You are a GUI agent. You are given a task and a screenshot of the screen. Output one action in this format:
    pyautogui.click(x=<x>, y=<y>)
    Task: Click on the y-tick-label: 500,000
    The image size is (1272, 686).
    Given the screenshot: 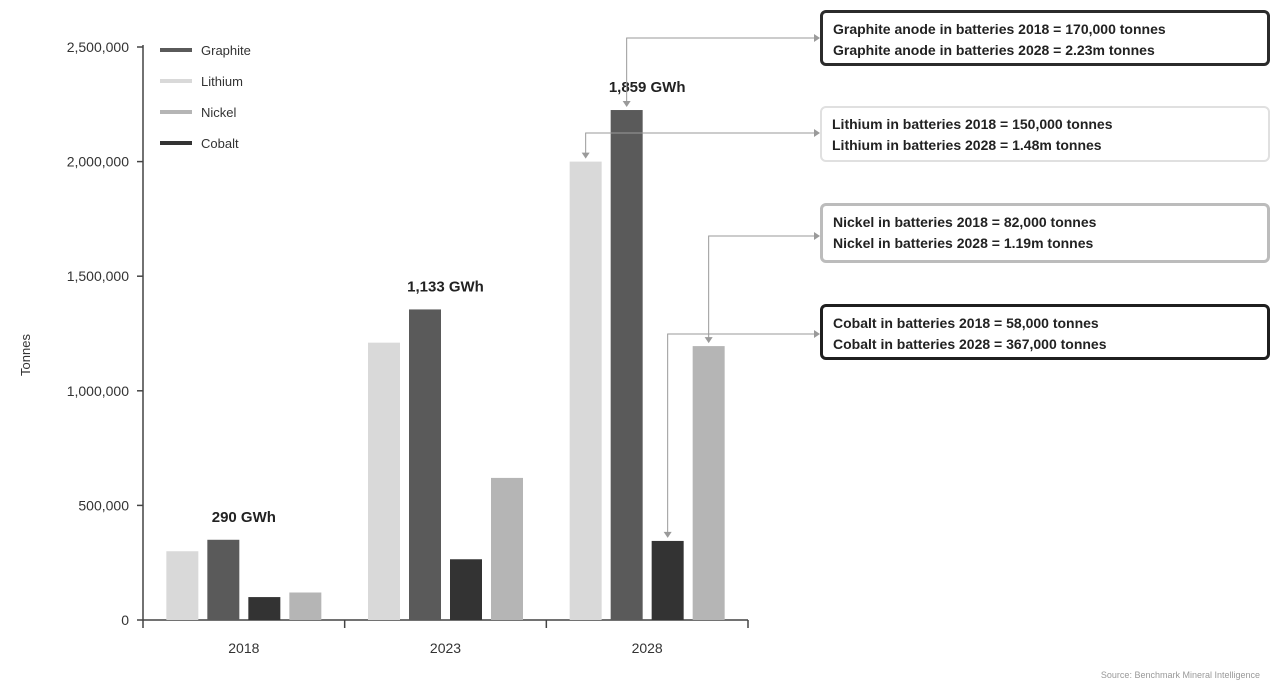 What is the action you would take?
    pyautogui.click(x=103, y=505)
    